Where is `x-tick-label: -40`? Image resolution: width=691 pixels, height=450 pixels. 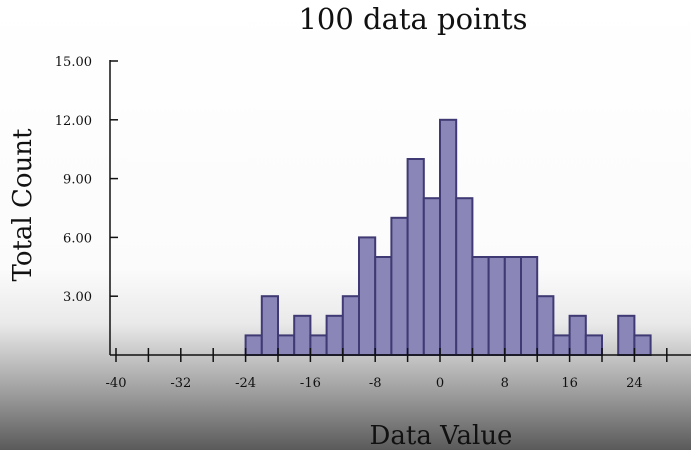
x-tick-label: -40 is located at coordinates (116, 383).